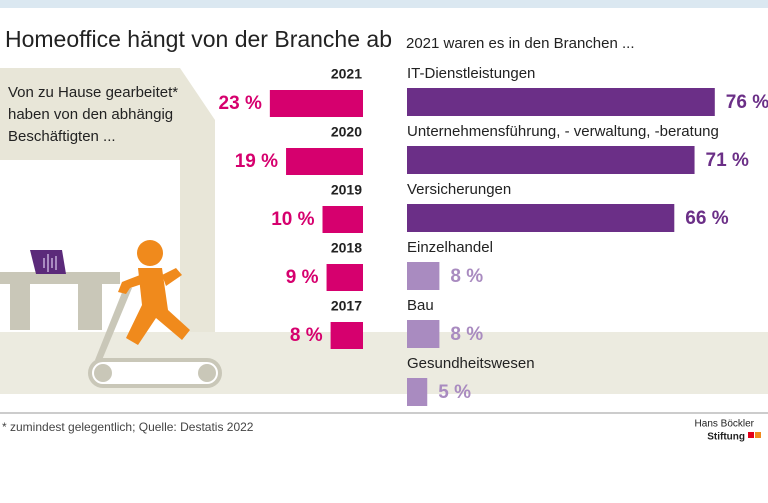 The height and width of the screenshot is (503, 768). I want to click on top-band, so click(384, 4).